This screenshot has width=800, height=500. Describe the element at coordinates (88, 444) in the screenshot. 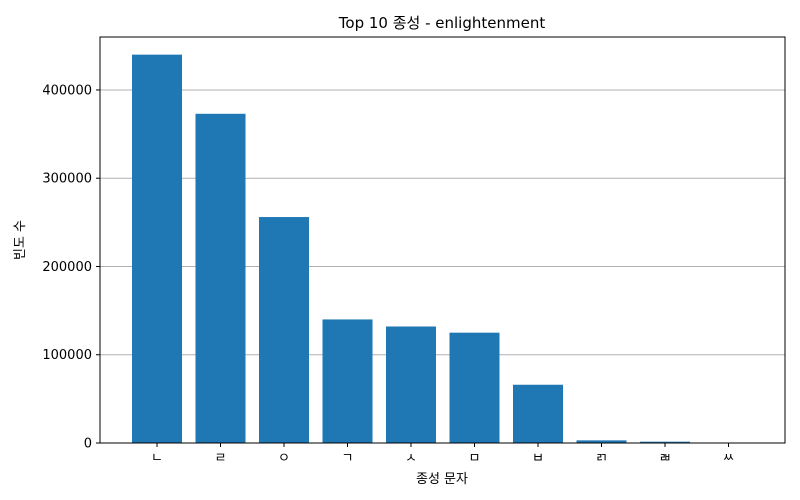

I see `y-tick-label: 0` at that location.